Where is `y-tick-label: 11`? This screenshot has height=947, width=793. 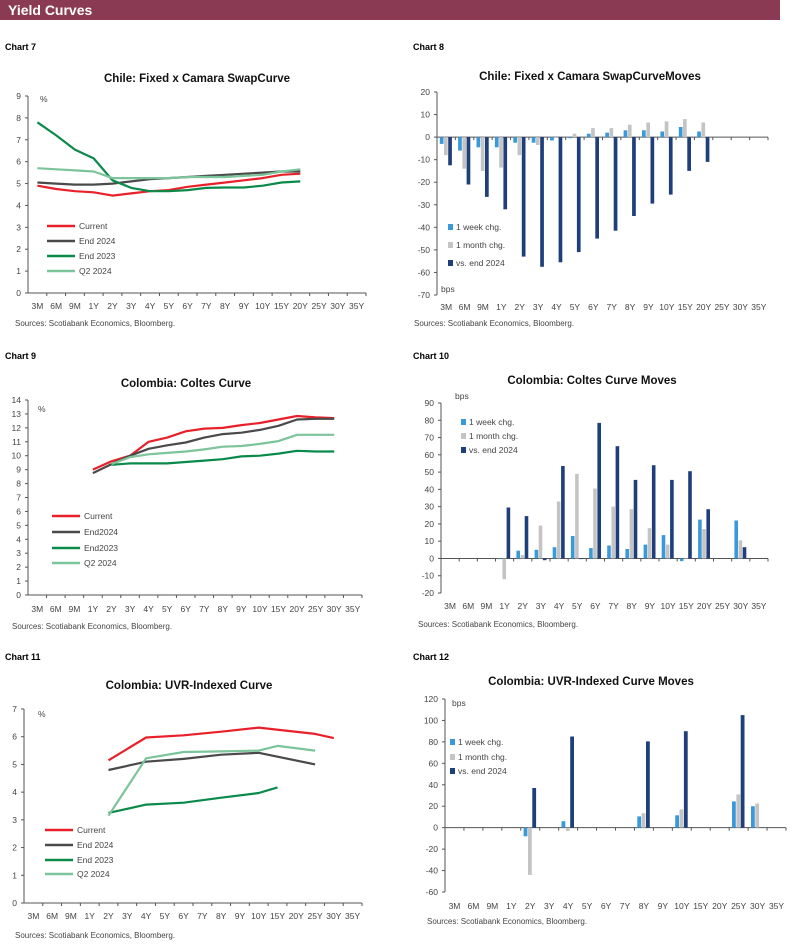
y-tick-label: 11 is located at coordinates (16, 442).